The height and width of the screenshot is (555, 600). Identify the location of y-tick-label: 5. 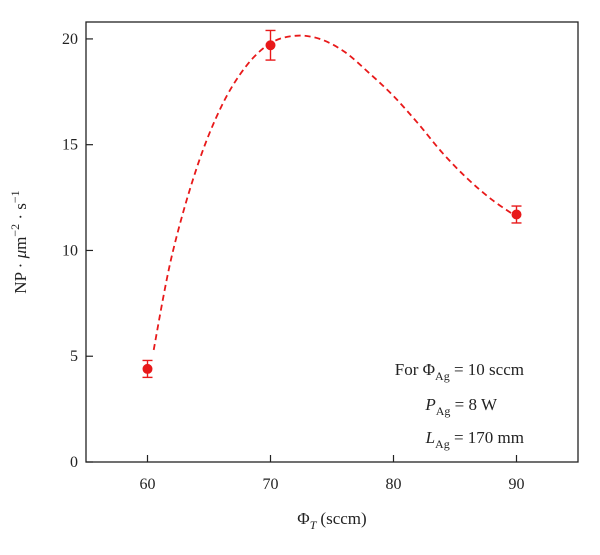
(74, 356).